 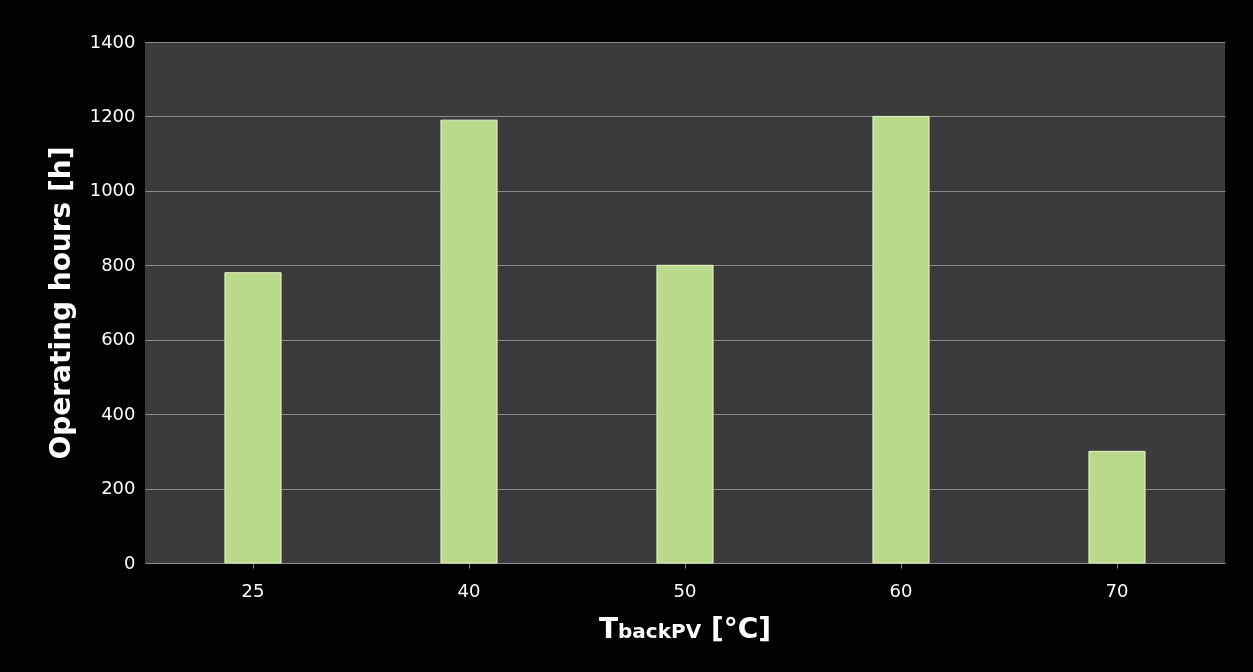 What do you see at coordinates (901, 590) in the screenshot?
I see `x-tick-label: 60` at bounding box center [901, 590].